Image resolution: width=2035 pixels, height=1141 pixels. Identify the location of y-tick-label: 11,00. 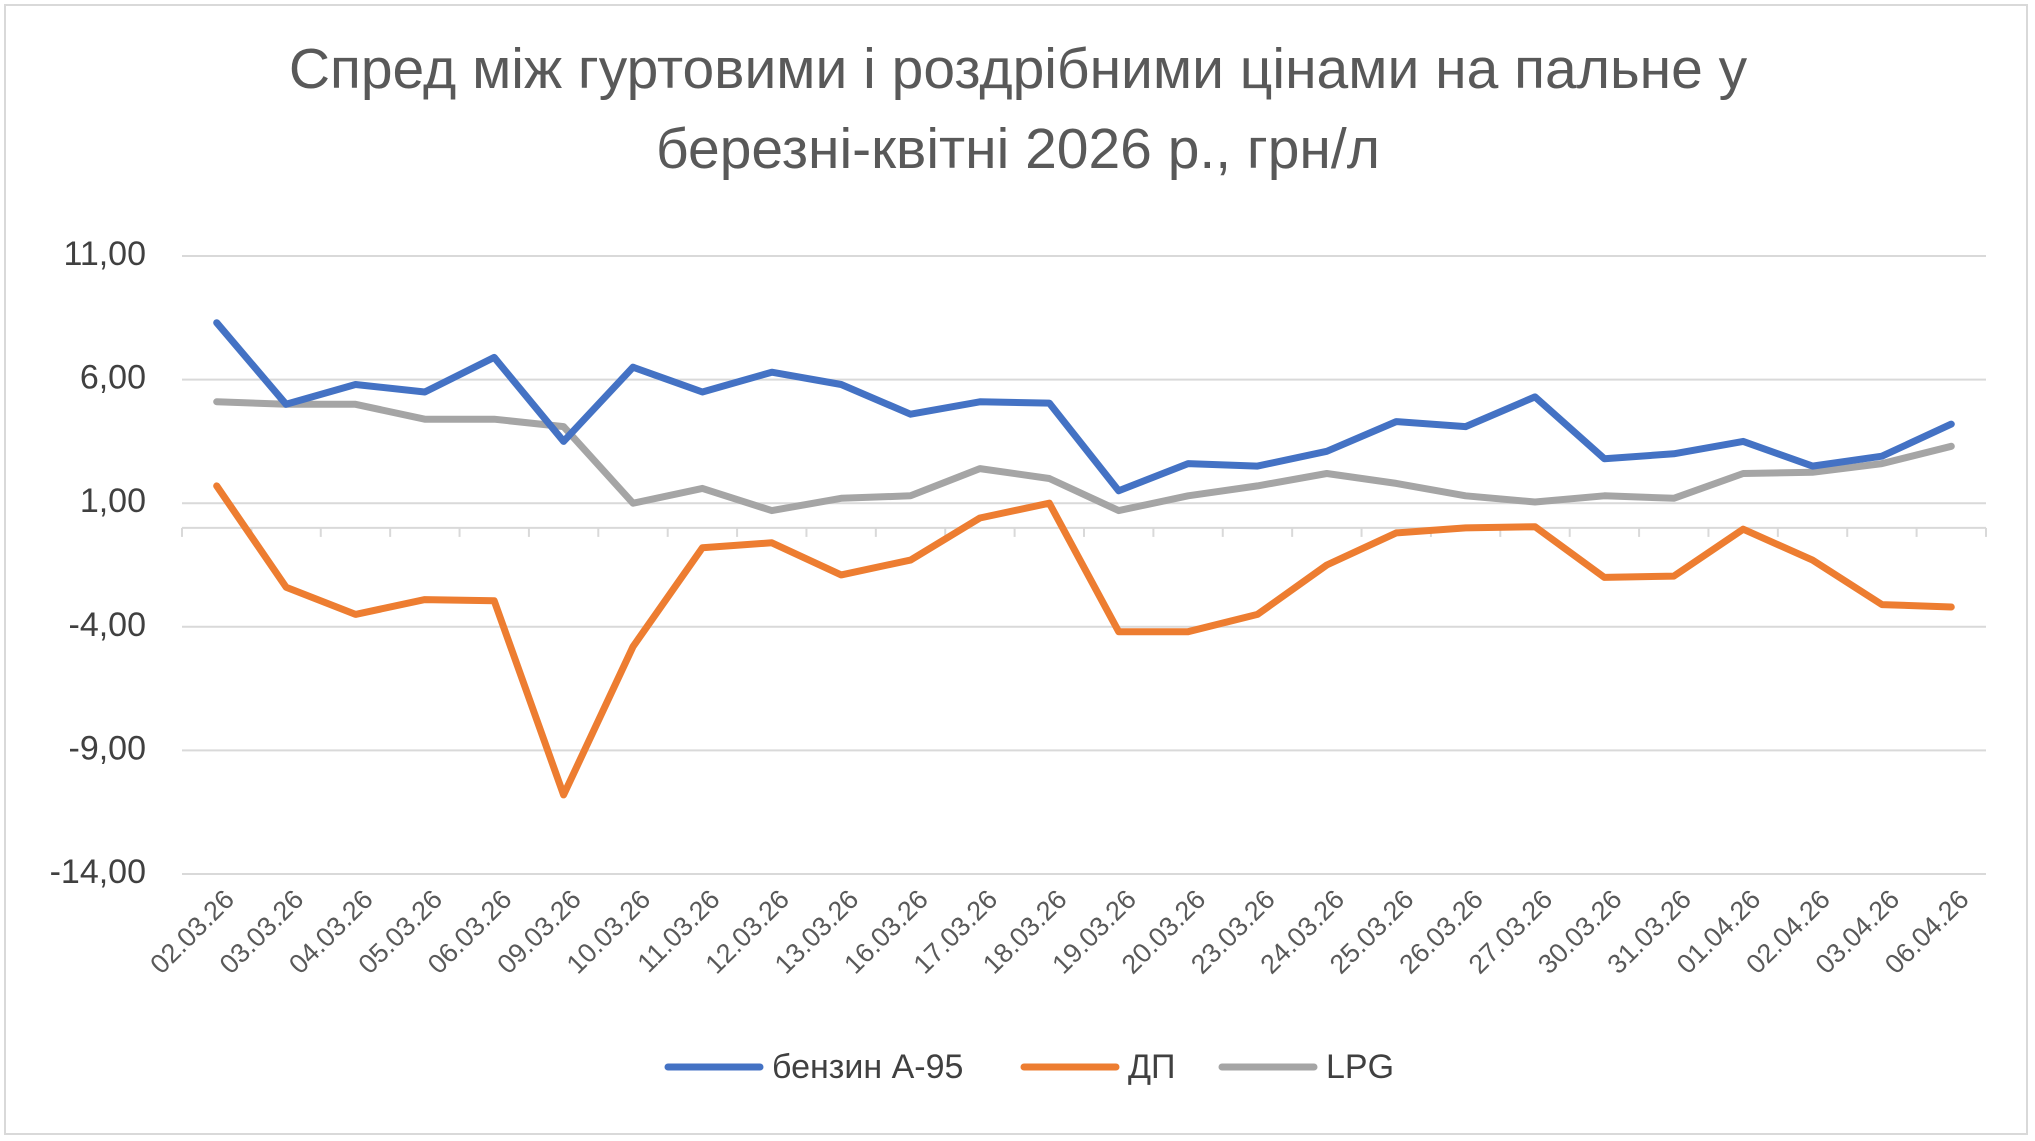
(104, 254).